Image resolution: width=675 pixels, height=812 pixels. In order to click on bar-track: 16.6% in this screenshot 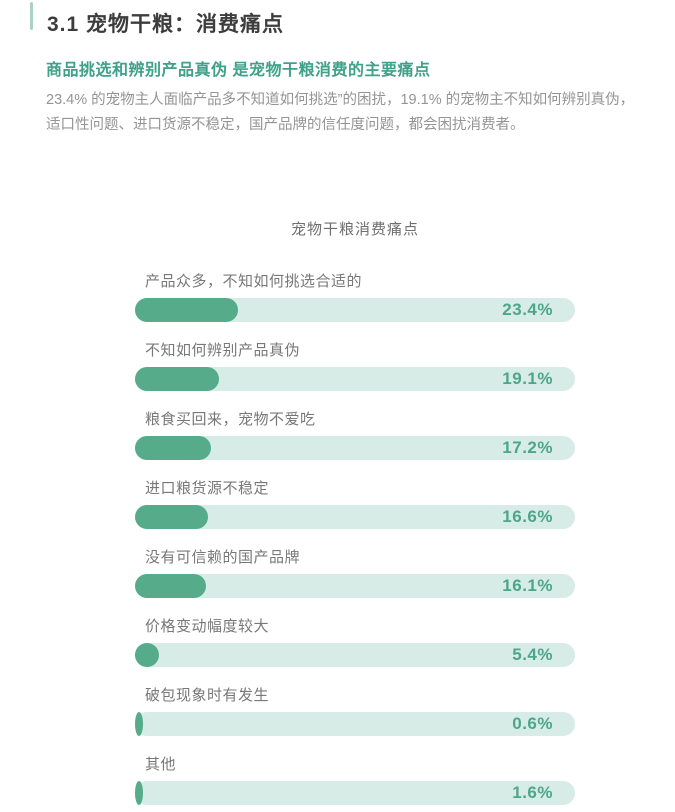, I will do `click(355, 517)`.